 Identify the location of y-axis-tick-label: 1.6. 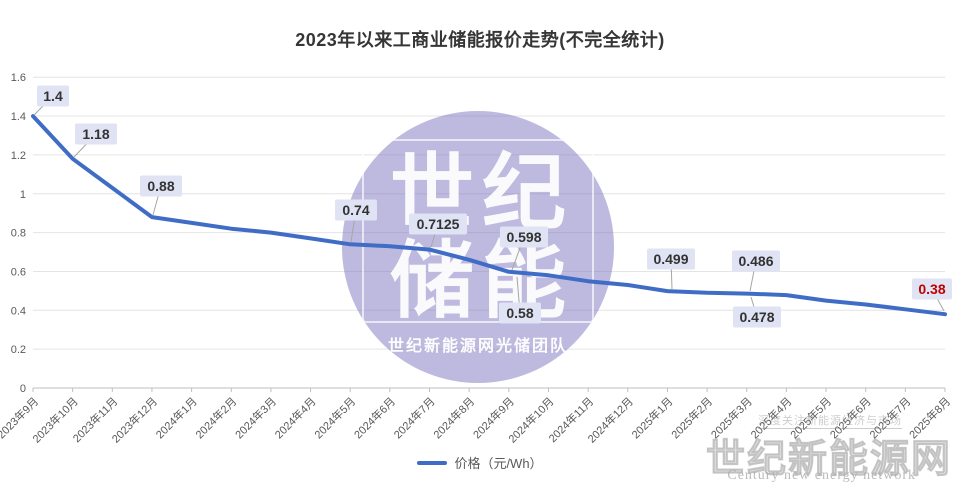
(18, 78).